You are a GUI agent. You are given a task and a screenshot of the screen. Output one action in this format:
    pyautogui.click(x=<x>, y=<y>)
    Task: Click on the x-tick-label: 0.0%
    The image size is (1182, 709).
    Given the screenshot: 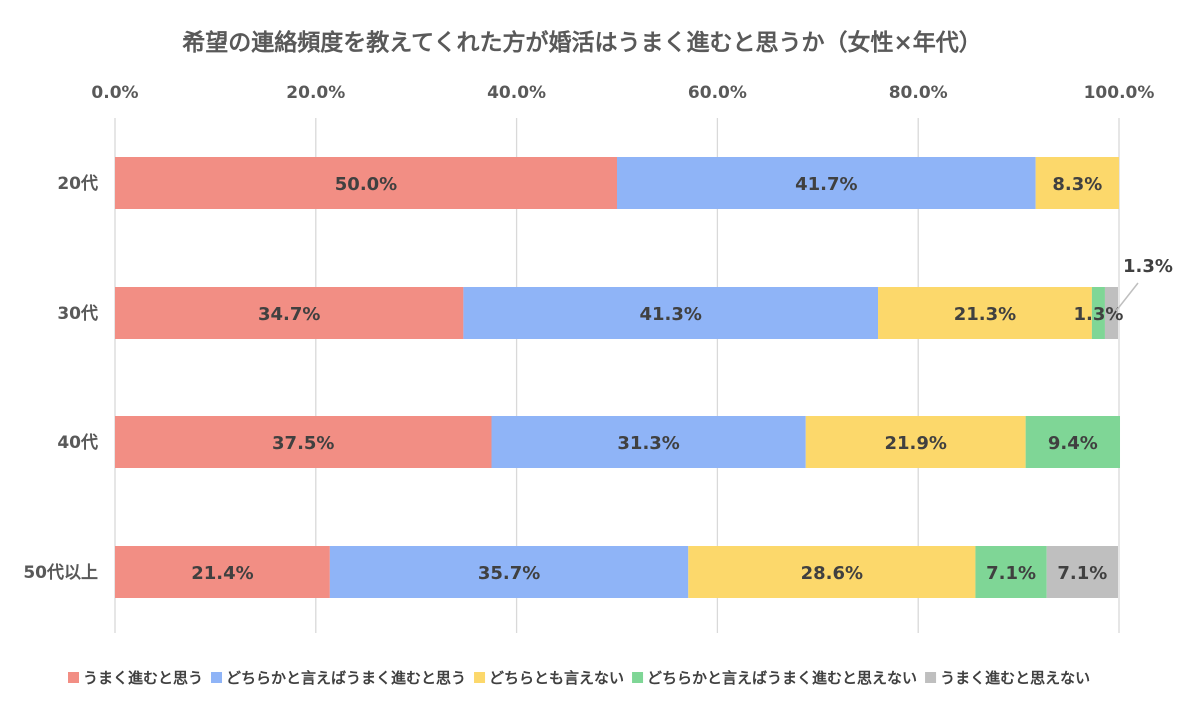 What is the action you would take?
    pyautogui.click(x=114, y=93)
    